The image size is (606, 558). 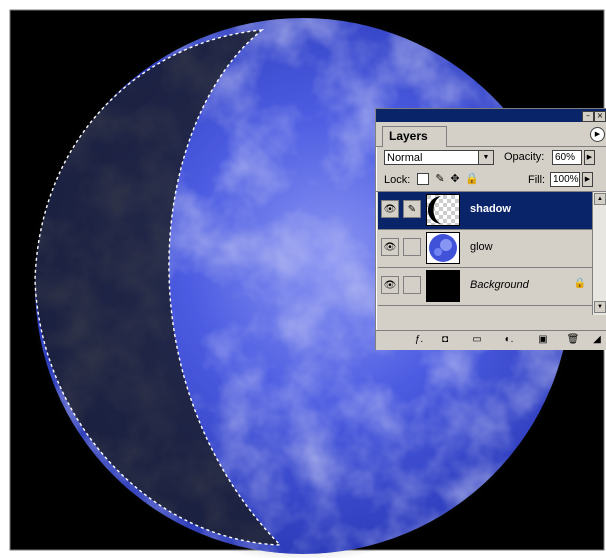 I want to click on planet-thumb-icon, so click(x=443, y=248).